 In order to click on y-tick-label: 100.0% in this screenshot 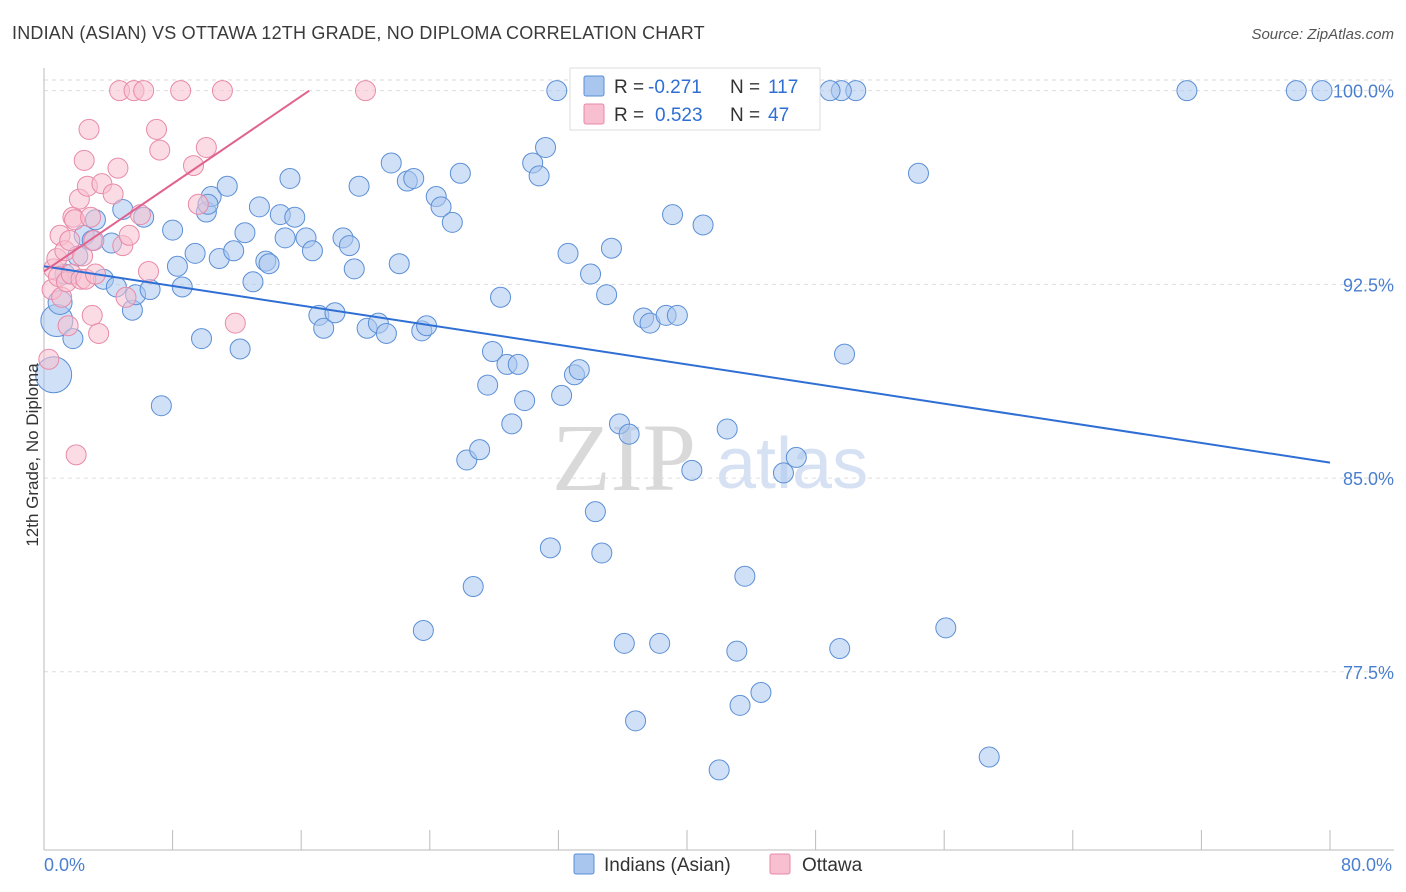, I will do `click(1363, 92)`.